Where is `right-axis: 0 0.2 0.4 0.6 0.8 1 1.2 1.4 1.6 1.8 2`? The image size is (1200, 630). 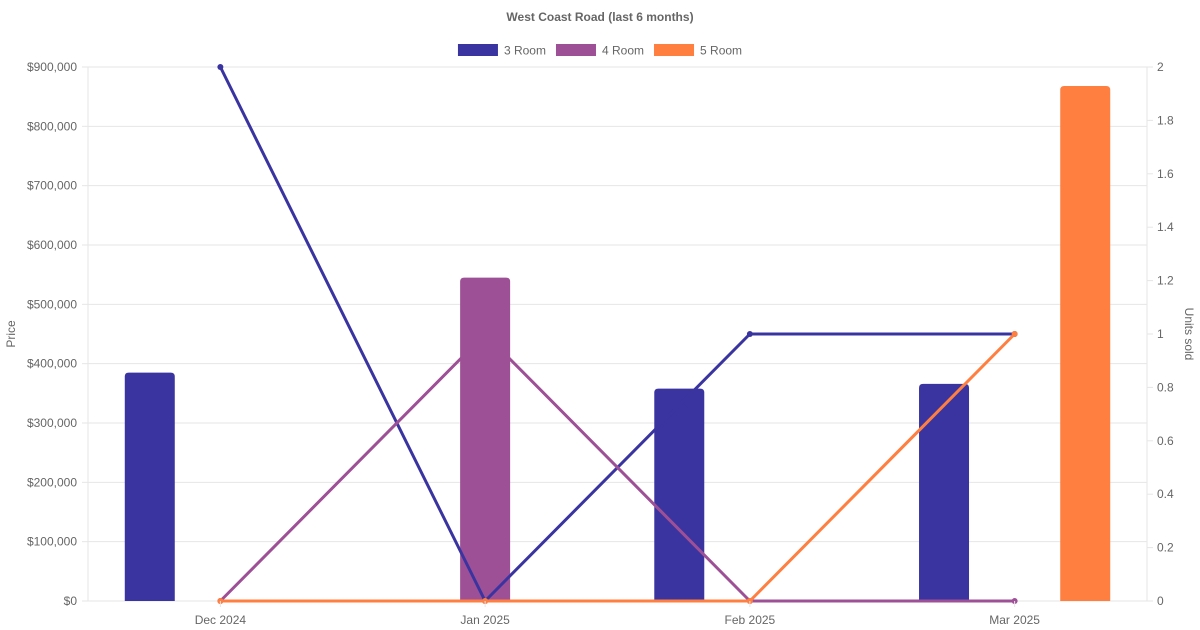
right-axis: 0 0.2 0.4 0.6 0.8 1 1.2 1.4 1.6 1.8 2 is located at coordinates (1160, 334).